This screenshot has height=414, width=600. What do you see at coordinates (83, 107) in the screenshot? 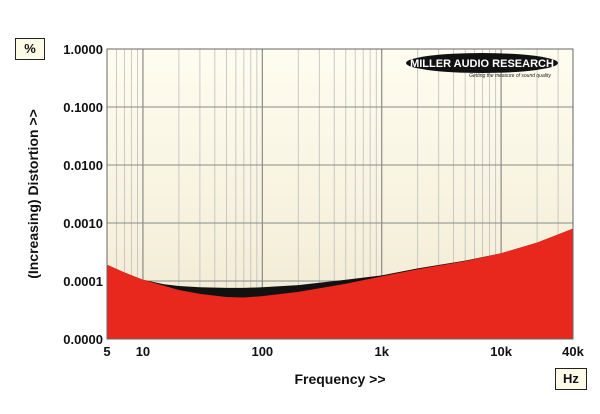
I see `y-tick-label: 0.1000` at bounding box center [83, 107].